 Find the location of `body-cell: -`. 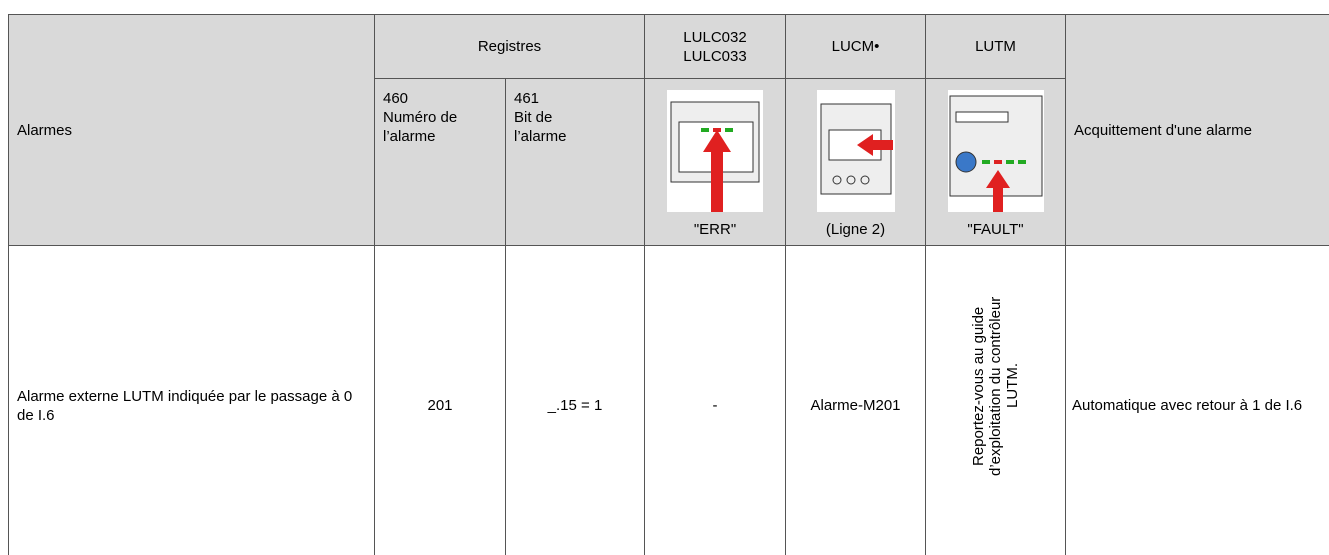

body-cell: - is located at coordinates (715, 400).